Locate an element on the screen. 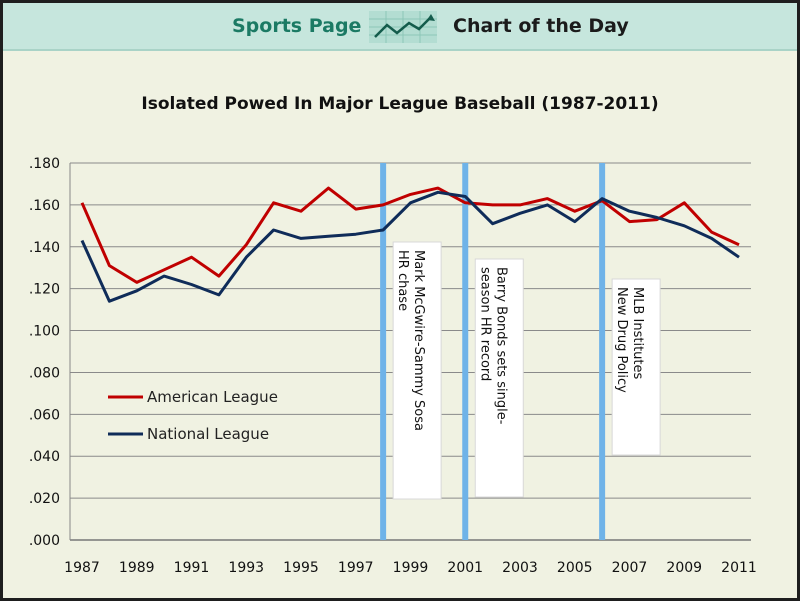 Image resolution: width=800 pixels, height=601 pixels. x-tick-label: 1989 is located at coordinates (137, 568).